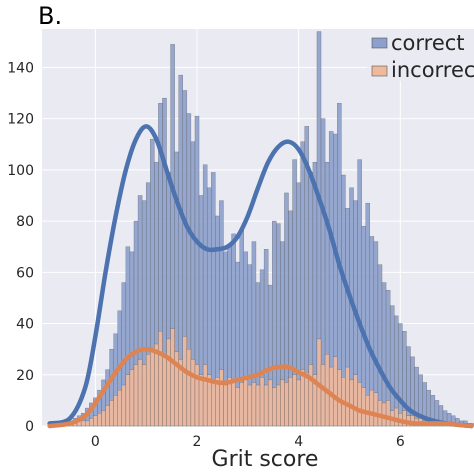  I want to click on y-tick-label: 100, so click(20, 171).